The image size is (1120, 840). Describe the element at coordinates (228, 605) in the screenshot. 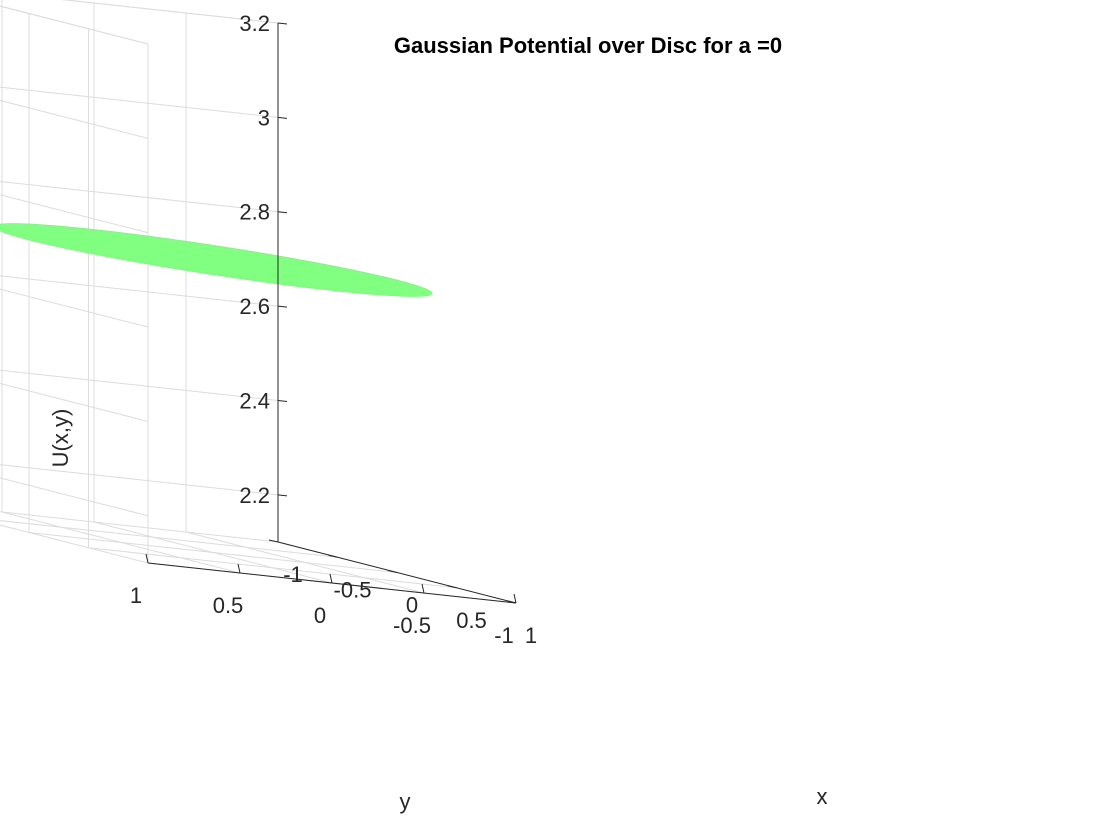

I see `y-tick-label: 0.5` at that location.